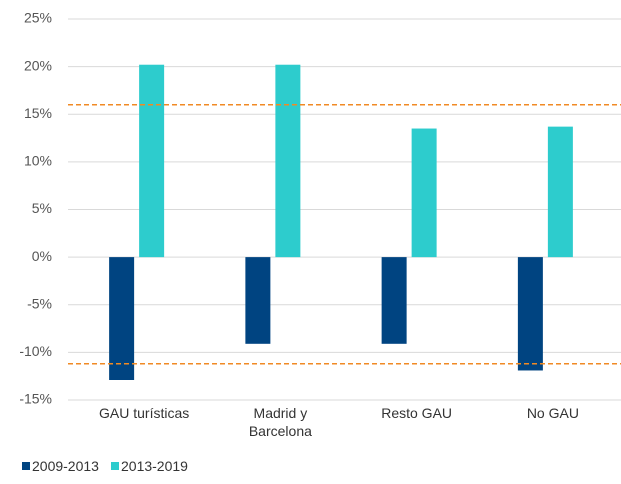 The height and width of the screenshot is (484, 621). Describe the element at coordinates (417, 413) in the screenshot. I see `x-tick-label: Resto GAU` at that location.